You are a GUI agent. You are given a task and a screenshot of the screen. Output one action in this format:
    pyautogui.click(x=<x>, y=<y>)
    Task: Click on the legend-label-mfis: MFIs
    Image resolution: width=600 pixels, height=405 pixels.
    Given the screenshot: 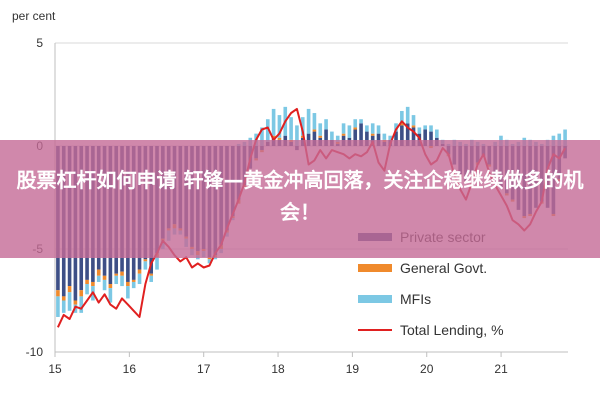 What is the action you would take?
    pyautogui.click(x=415, y=299)
    